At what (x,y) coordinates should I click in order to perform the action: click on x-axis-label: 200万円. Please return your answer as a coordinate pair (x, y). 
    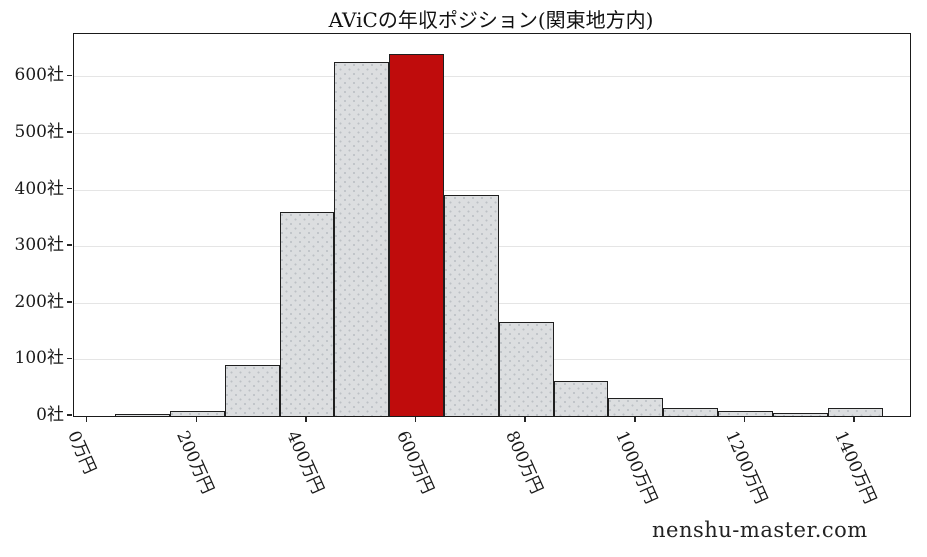
    Looking at the image, I should click on (195, 462).